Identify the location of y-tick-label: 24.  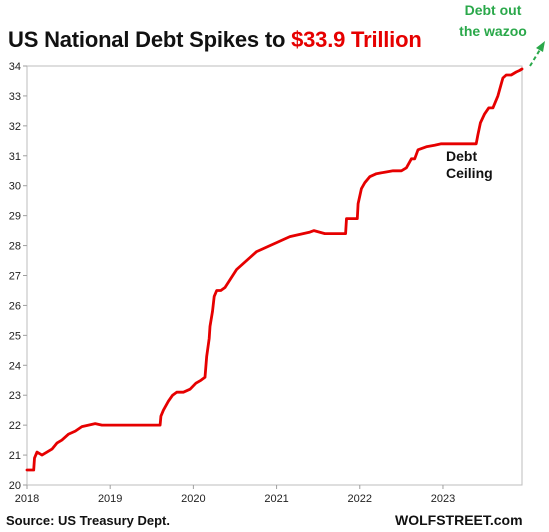
(15, 366).